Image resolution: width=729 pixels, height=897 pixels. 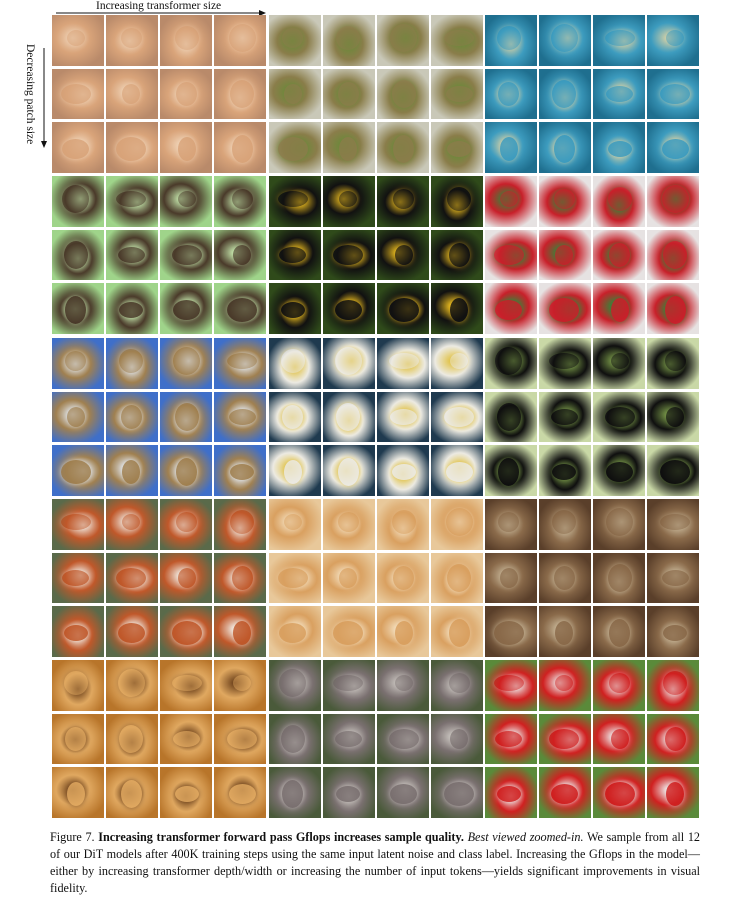 What do you see at coordinates (376, 94) in the screenshot?
I see `panel-frog` at bounding box center [376, 94].